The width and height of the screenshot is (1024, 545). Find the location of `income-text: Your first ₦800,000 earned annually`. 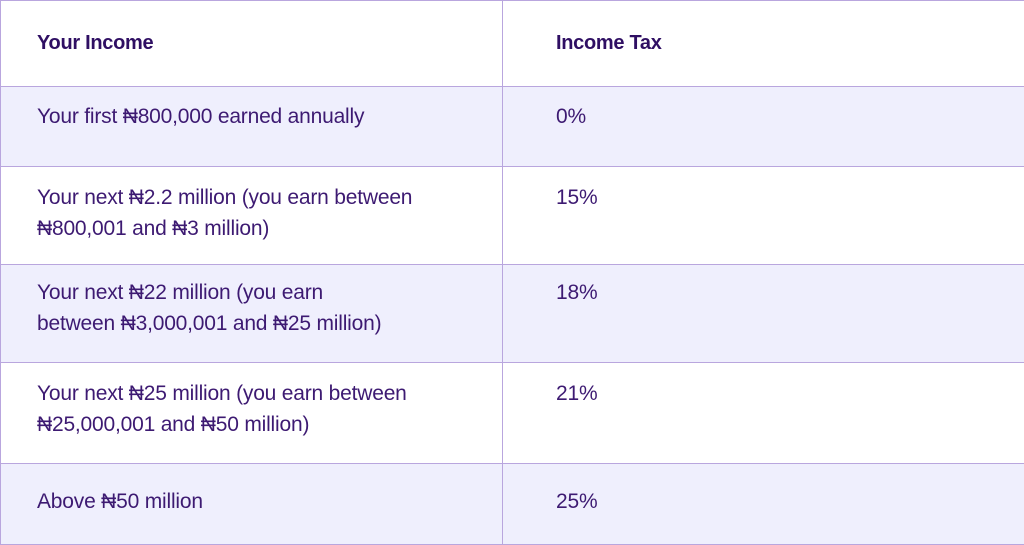

income-text: Your first ₦800,000 earned annually is located at coordinates (251, 109).